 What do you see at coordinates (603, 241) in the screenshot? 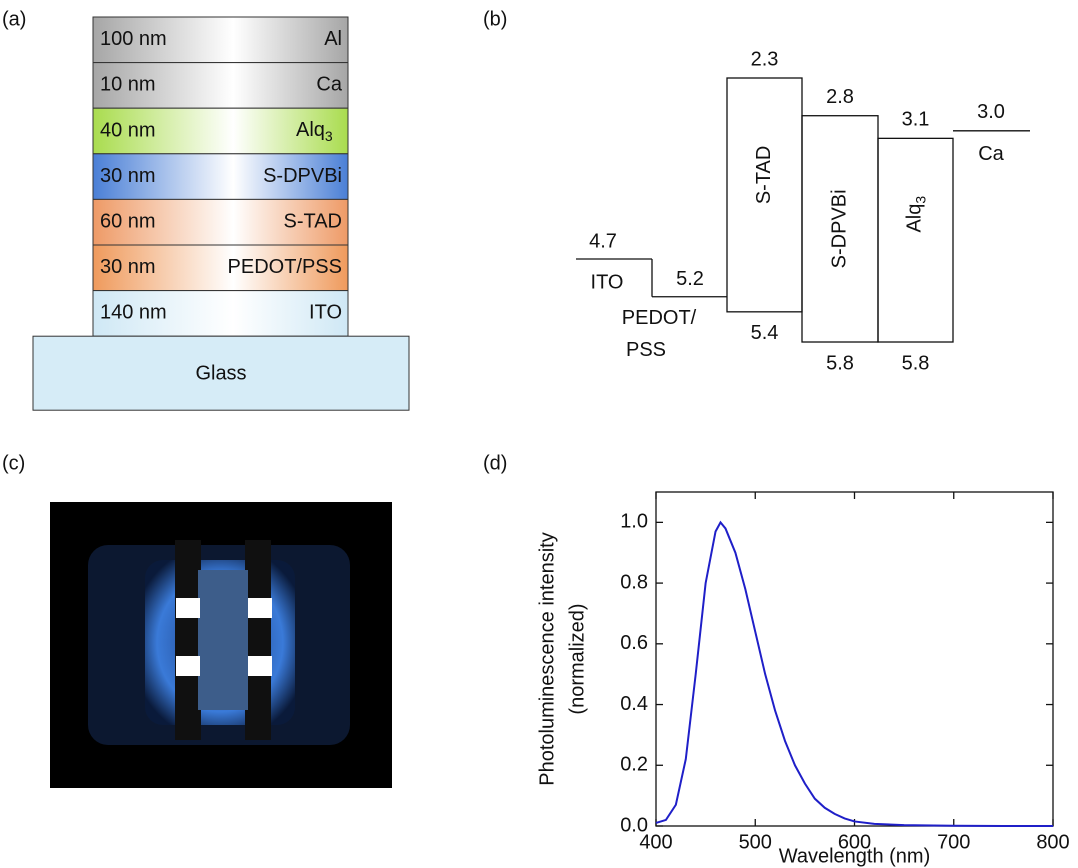
I see `level-value: 4.7` at bounding box center [603, 241].